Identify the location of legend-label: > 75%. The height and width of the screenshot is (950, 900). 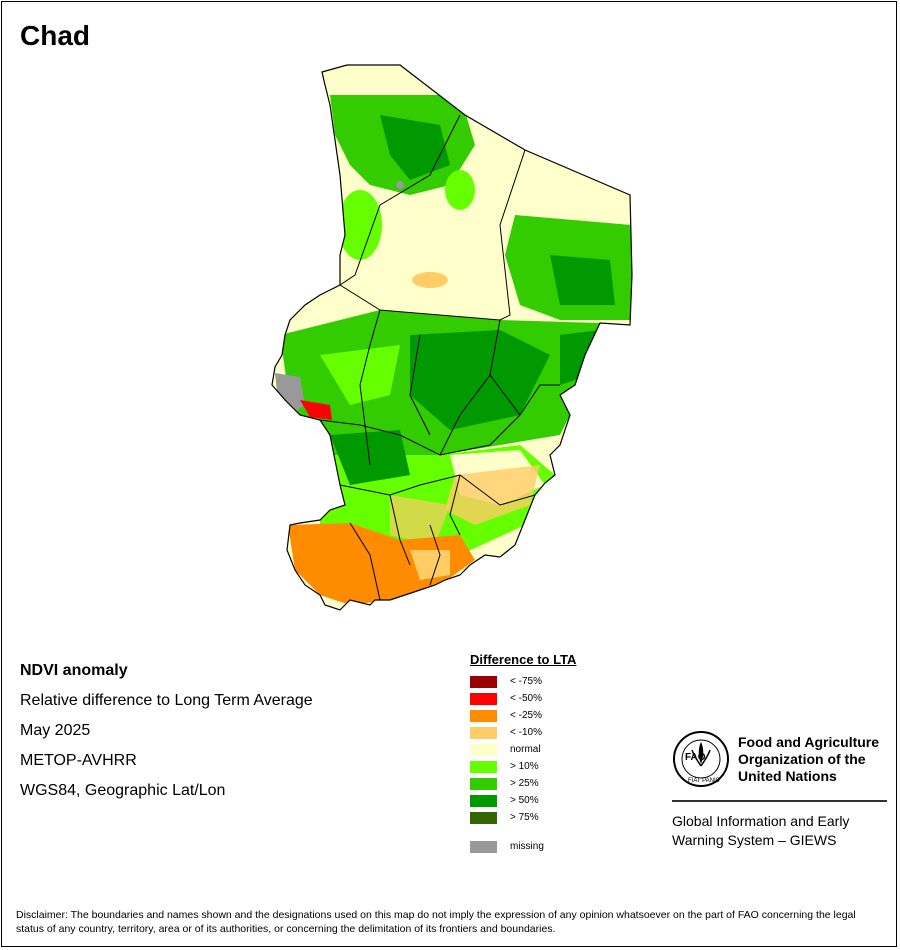
(524, 817).